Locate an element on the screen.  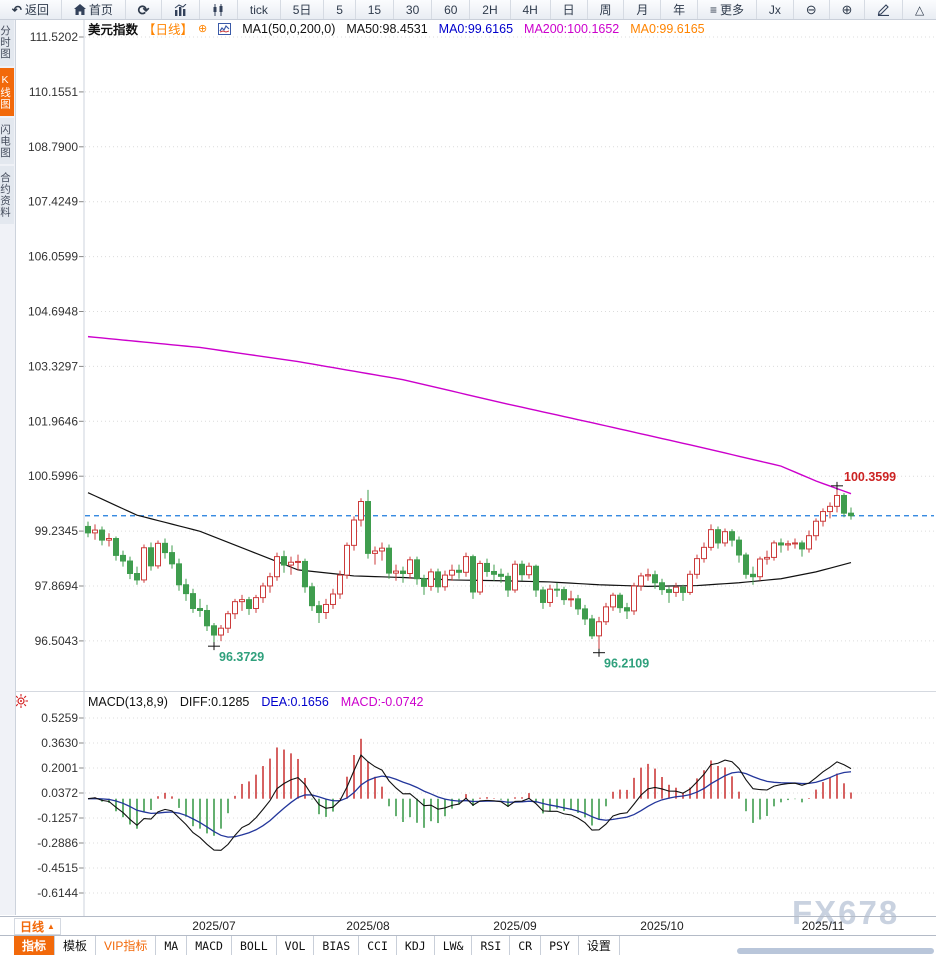
toolbar-button-home: 首页 is located at coordinates (94, 9).